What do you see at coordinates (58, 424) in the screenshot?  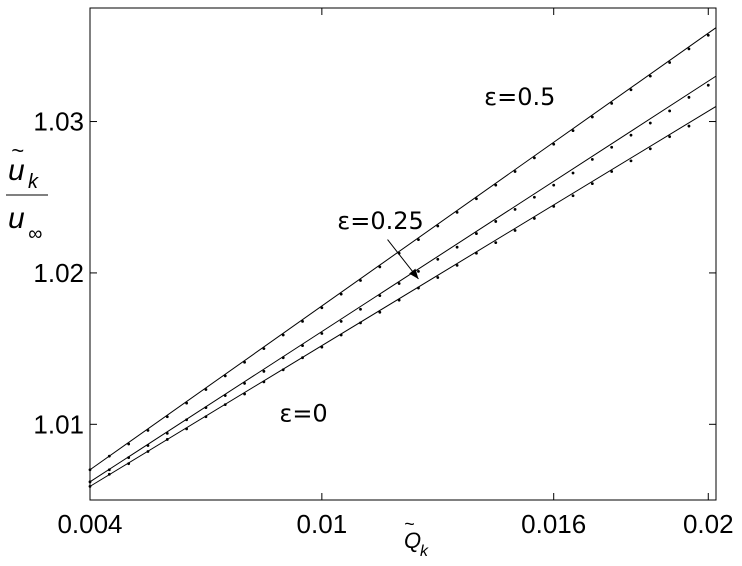 I see `y-tick-label: 1.01` at bounding box center [58, 424].